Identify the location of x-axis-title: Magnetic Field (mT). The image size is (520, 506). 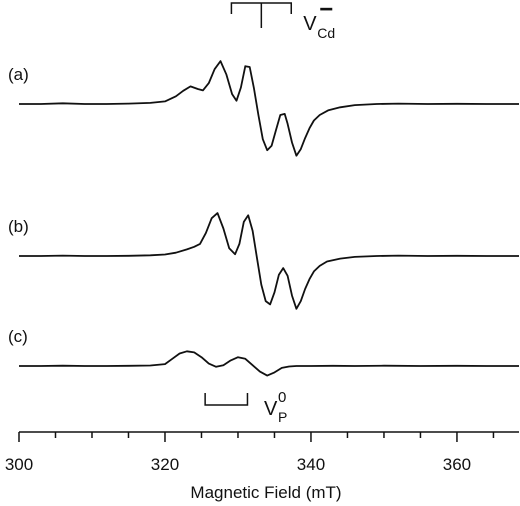
(265, 492).